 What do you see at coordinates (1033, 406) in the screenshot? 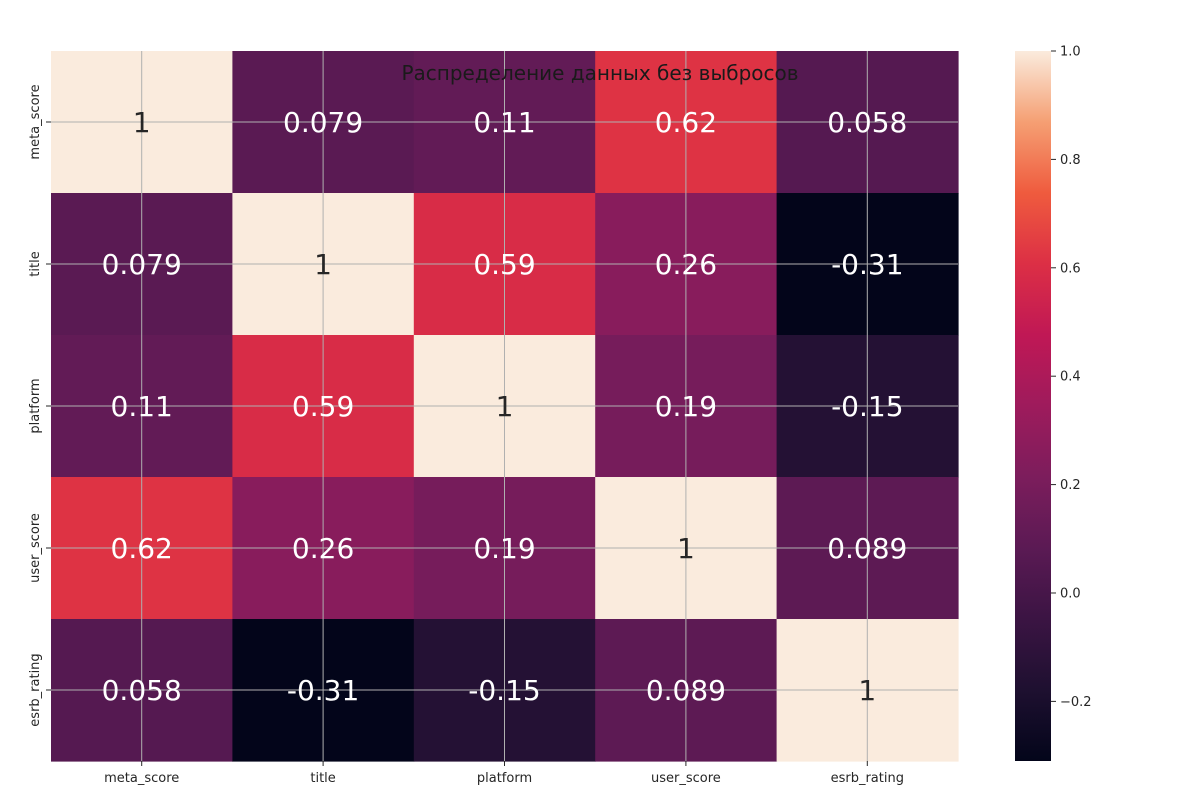
I see `colorbar-gradient` at bounding box center [1033, 406].